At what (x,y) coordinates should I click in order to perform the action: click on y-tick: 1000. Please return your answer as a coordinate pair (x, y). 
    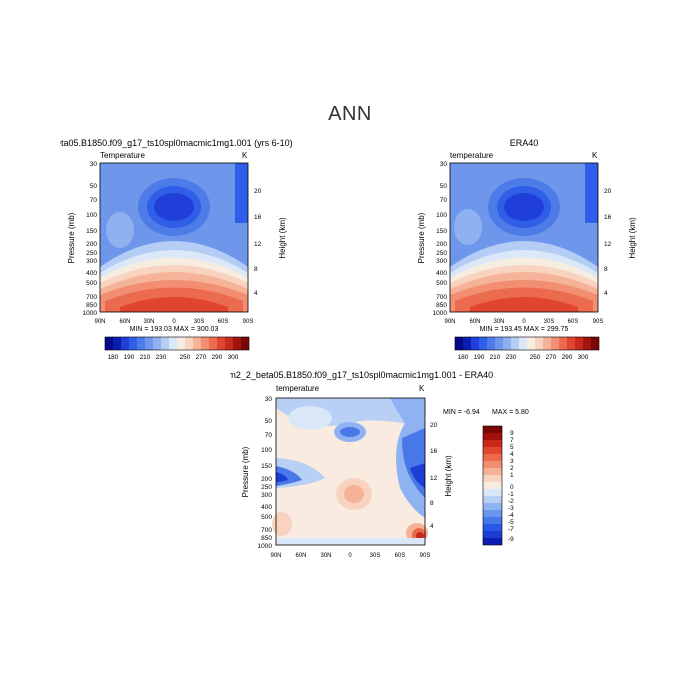
    Looking at the image, I should click on (90, 313).